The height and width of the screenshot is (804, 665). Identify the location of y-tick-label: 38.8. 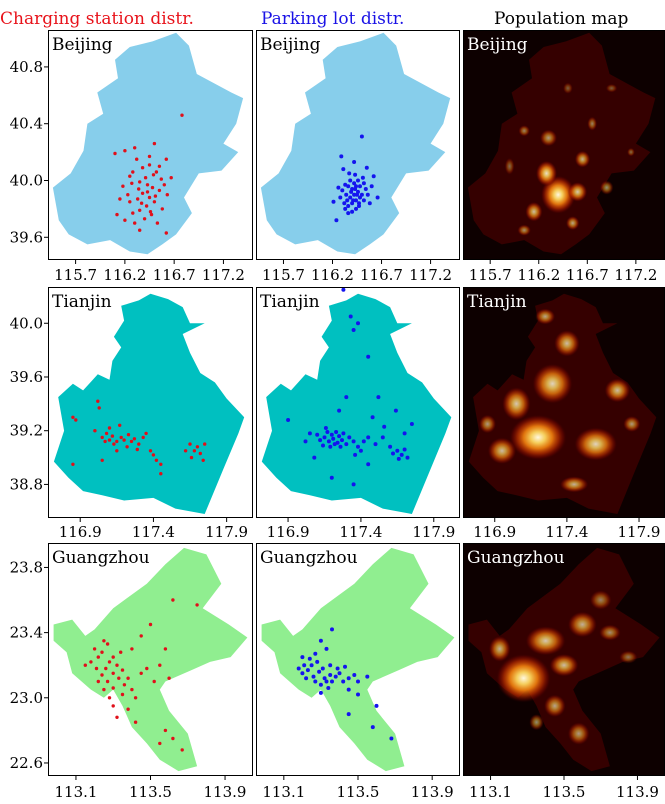
(26, 484).